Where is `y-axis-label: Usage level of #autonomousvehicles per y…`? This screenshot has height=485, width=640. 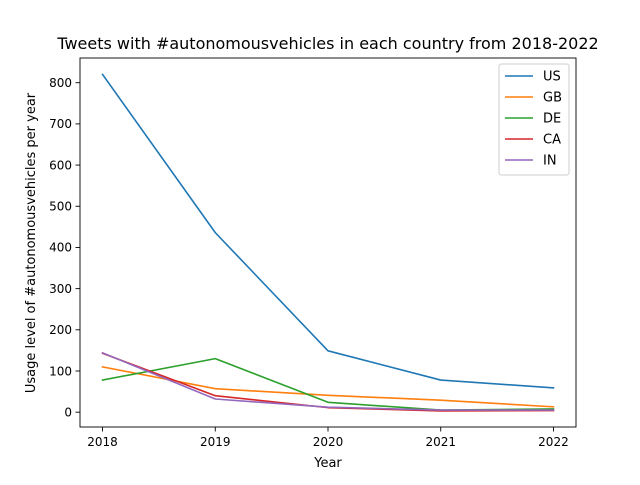 y-axis-label: Usage level of #autonomousvehicles per y… is located at coordinates (31, 242).